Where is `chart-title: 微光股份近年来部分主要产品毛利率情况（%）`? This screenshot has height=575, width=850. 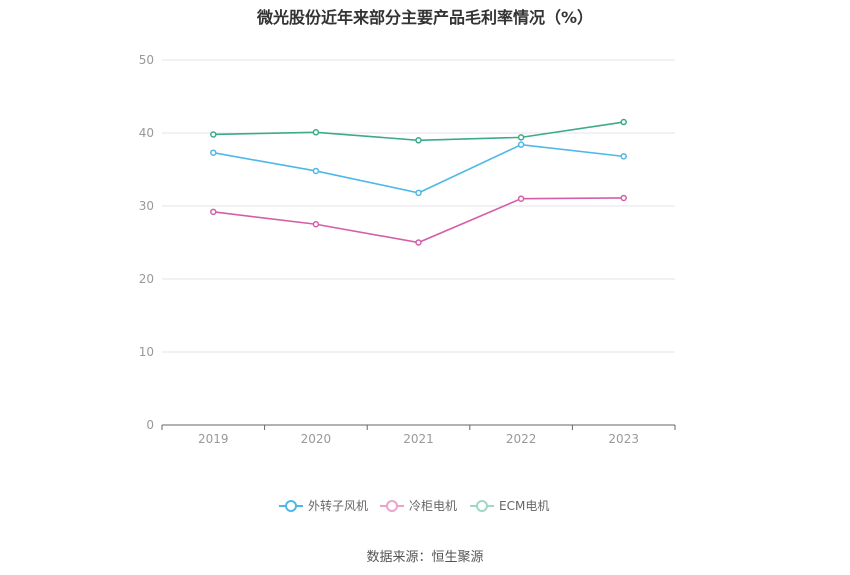 chart-title: 微光股份近年来部分主要产品毛利率情况（%） is located at coordinates (425, 17).